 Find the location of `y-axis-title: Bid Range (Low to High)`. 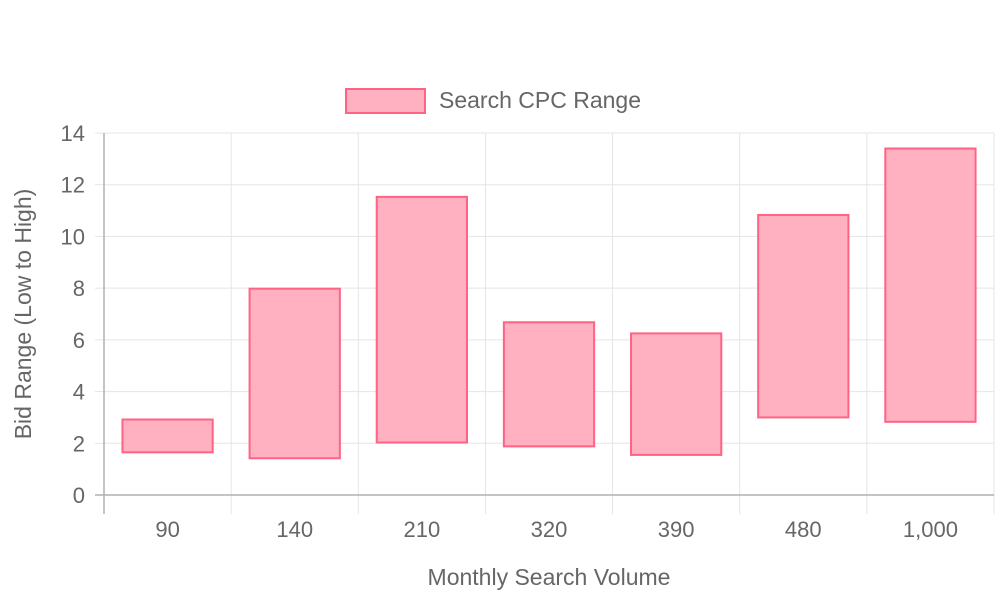

y-axis-title: Bid Range (Low to High) is located at coordinates (23, 314).